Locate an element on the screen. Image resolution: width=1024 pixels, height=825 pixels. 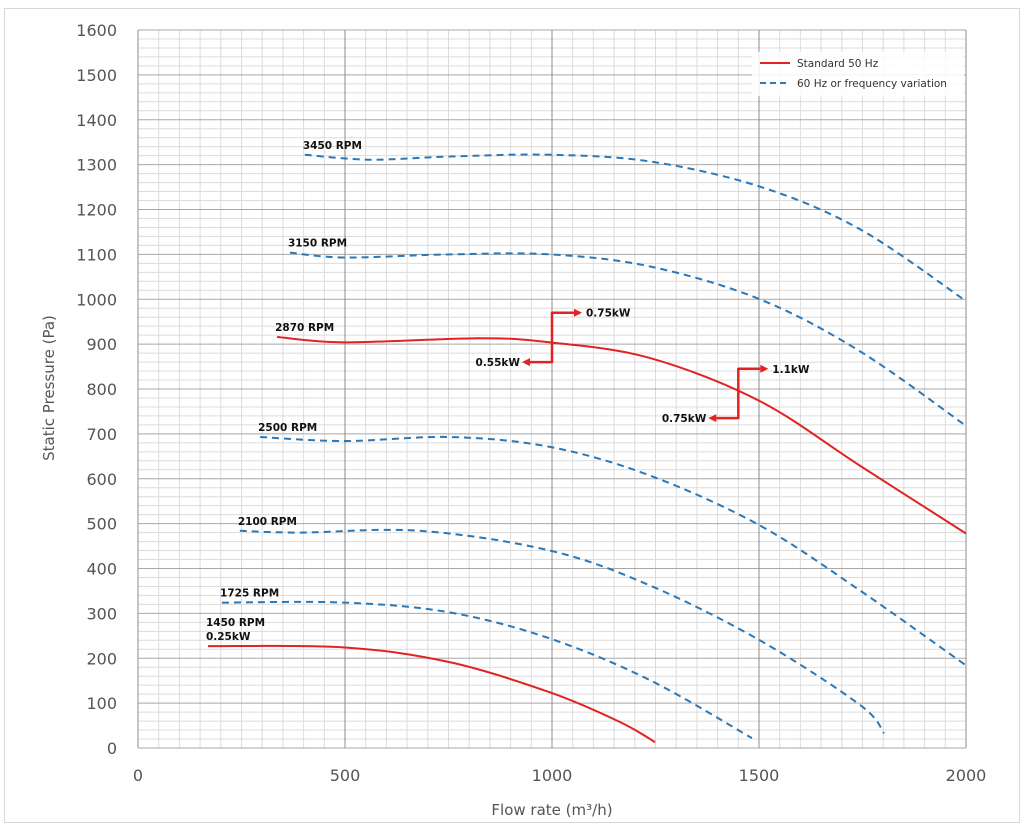
series-label: 3150 RPM is located at coordinates (317, 244).